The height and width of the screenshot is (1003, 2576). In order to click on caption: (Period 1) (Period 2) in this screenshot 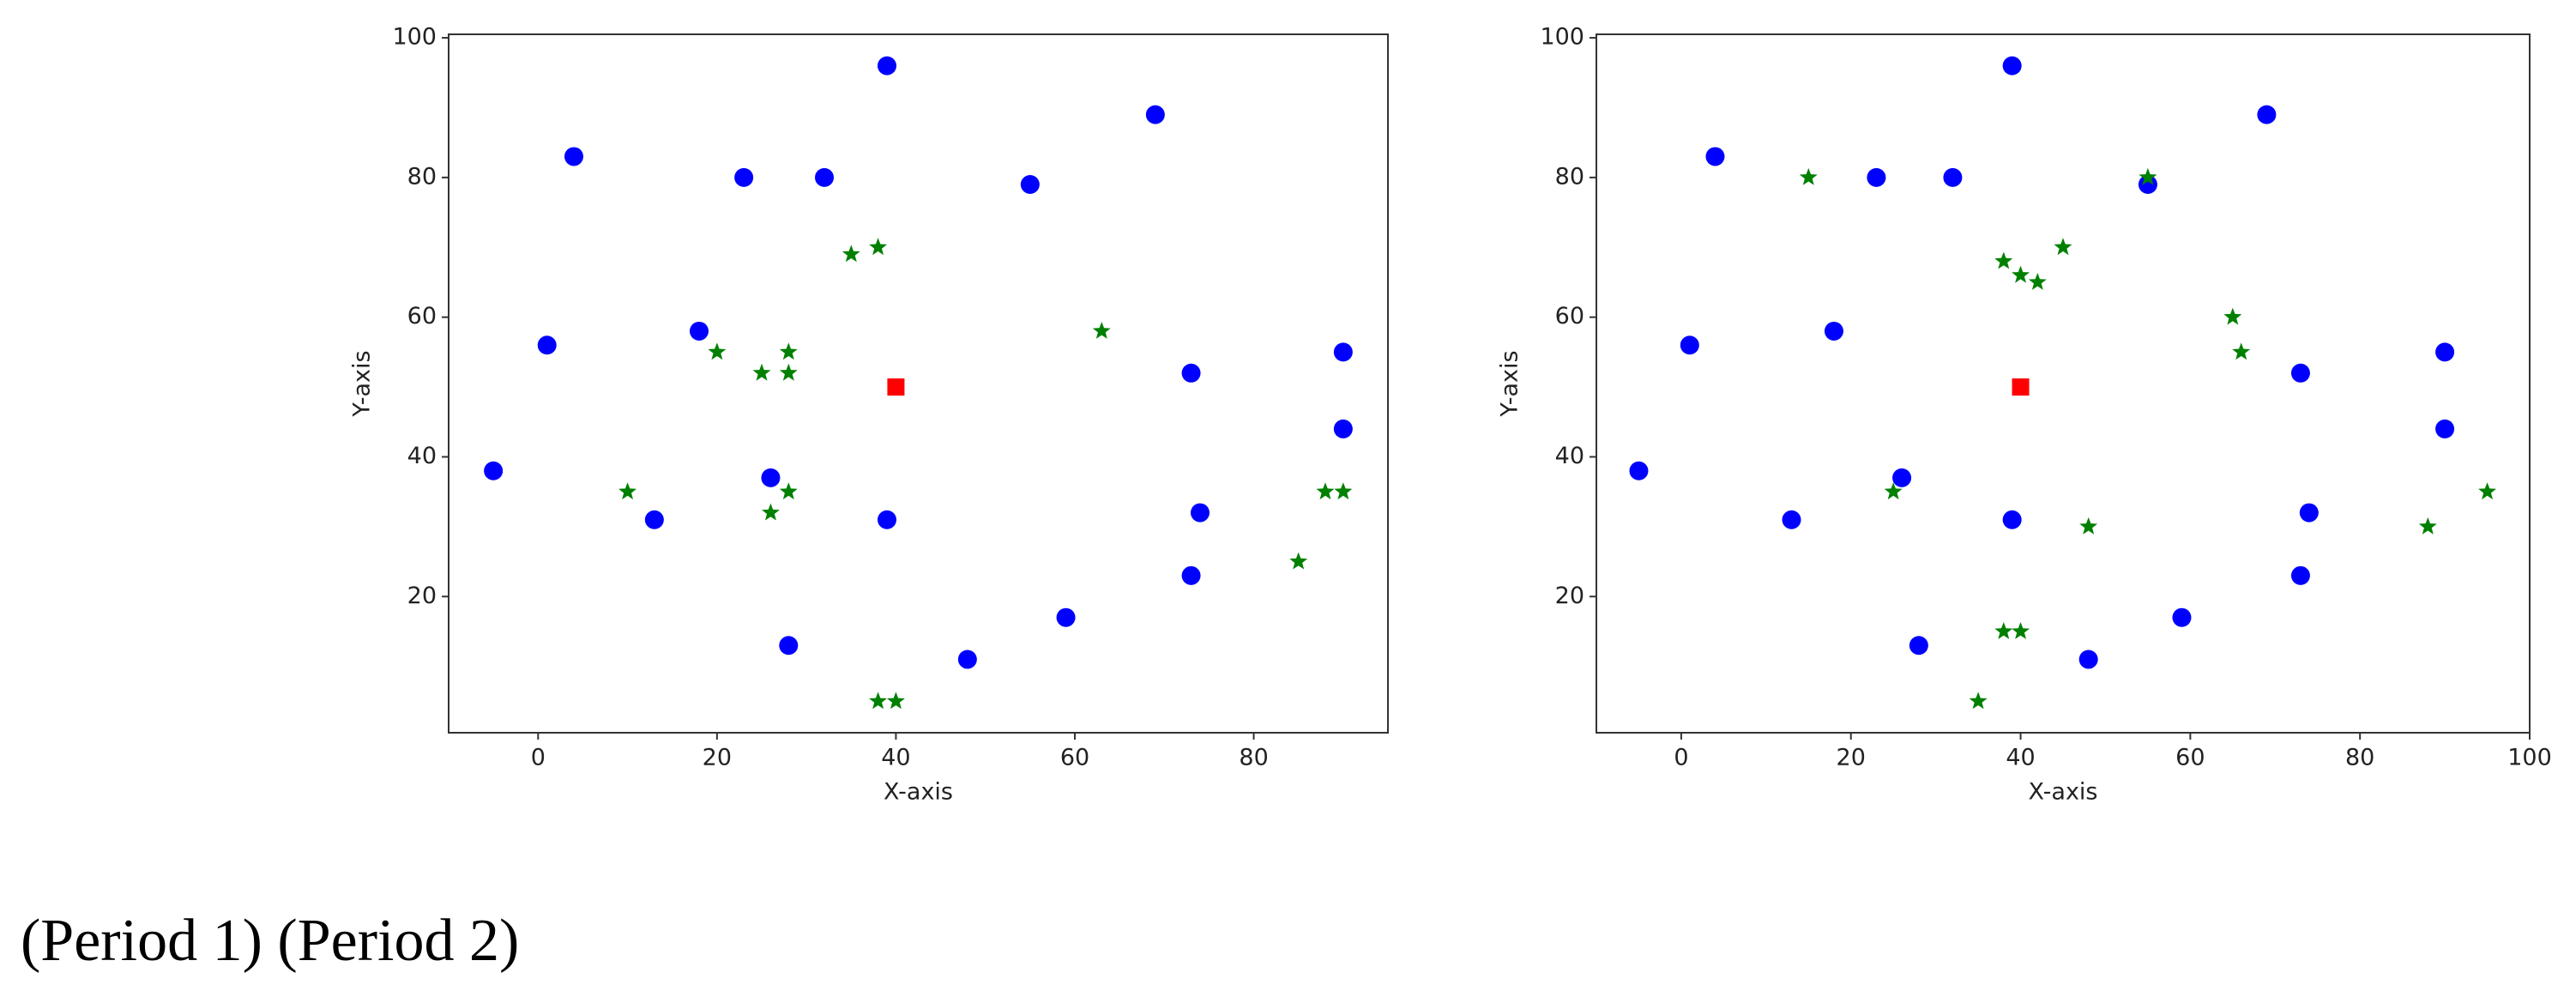, I will do `click(270, 941)`.